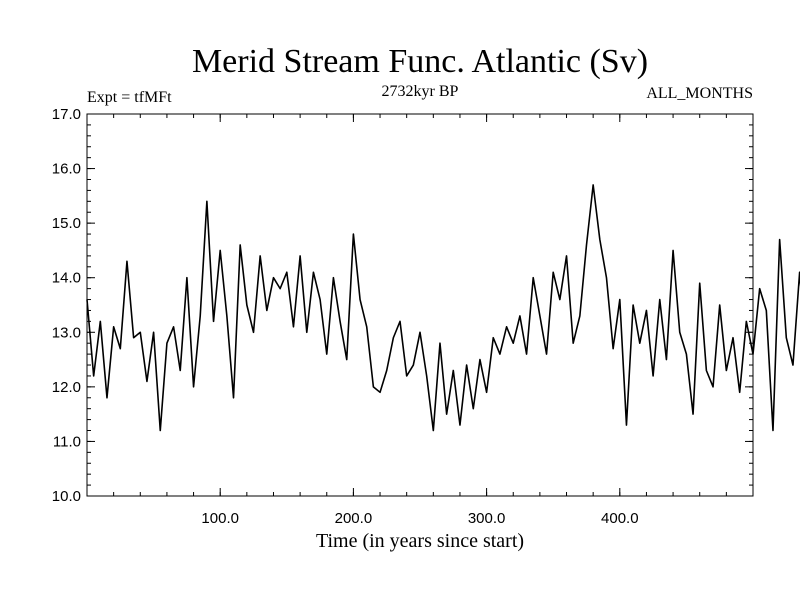 The width and height of the screenshot is (800, 600). What do you see at coordinates (66, 496) in the screenshot?
I see `y-tick-label: 10.0` at bounding box center [66, 496].